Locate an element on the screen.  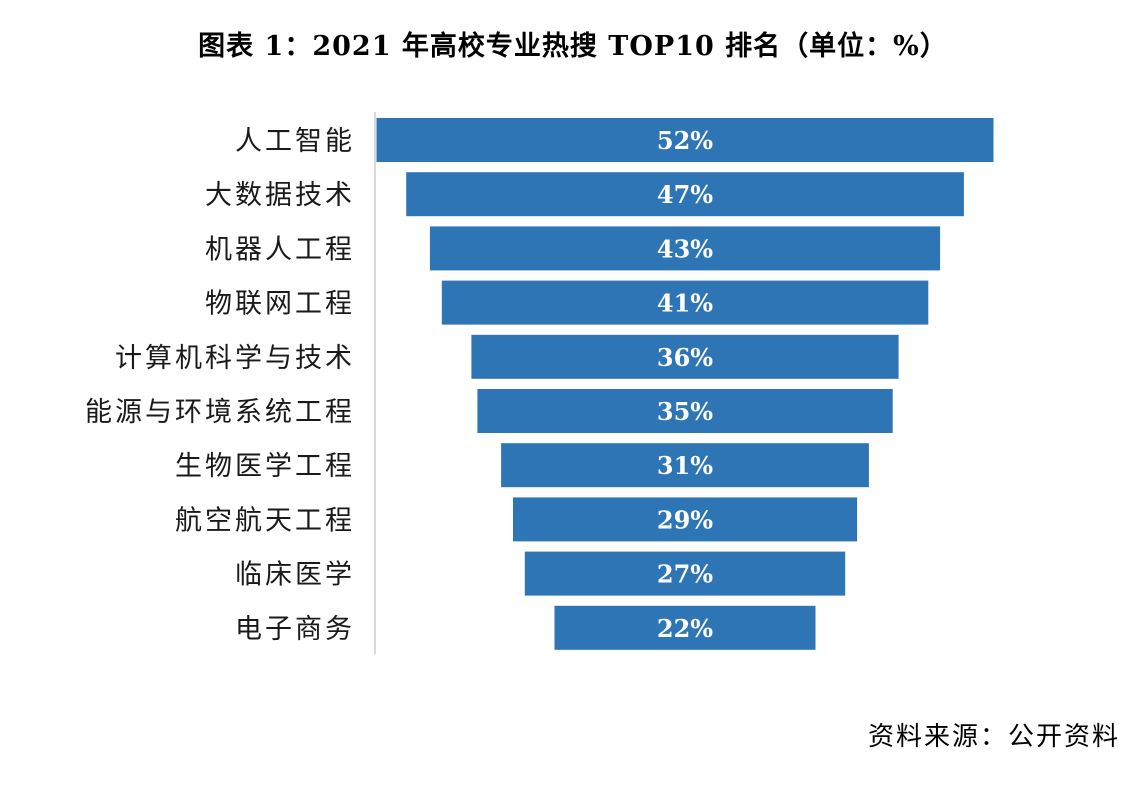
data-label-5: 36% is located at coordinates (685, 357).